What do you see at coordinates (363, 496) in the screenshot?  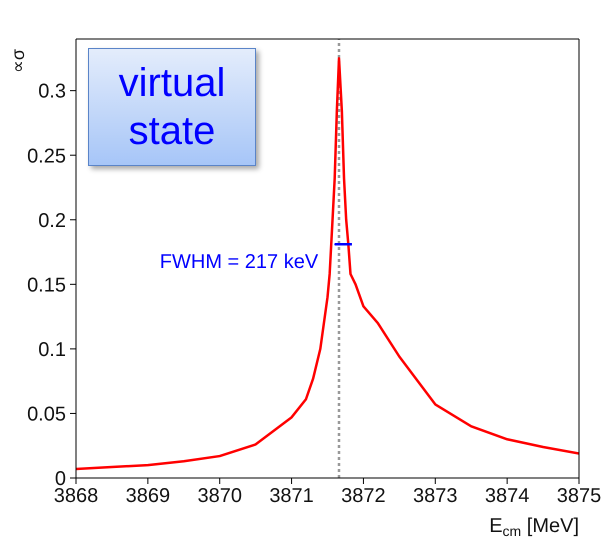 I see `x-tick-label: 3872` at bounding box center [363, 496].